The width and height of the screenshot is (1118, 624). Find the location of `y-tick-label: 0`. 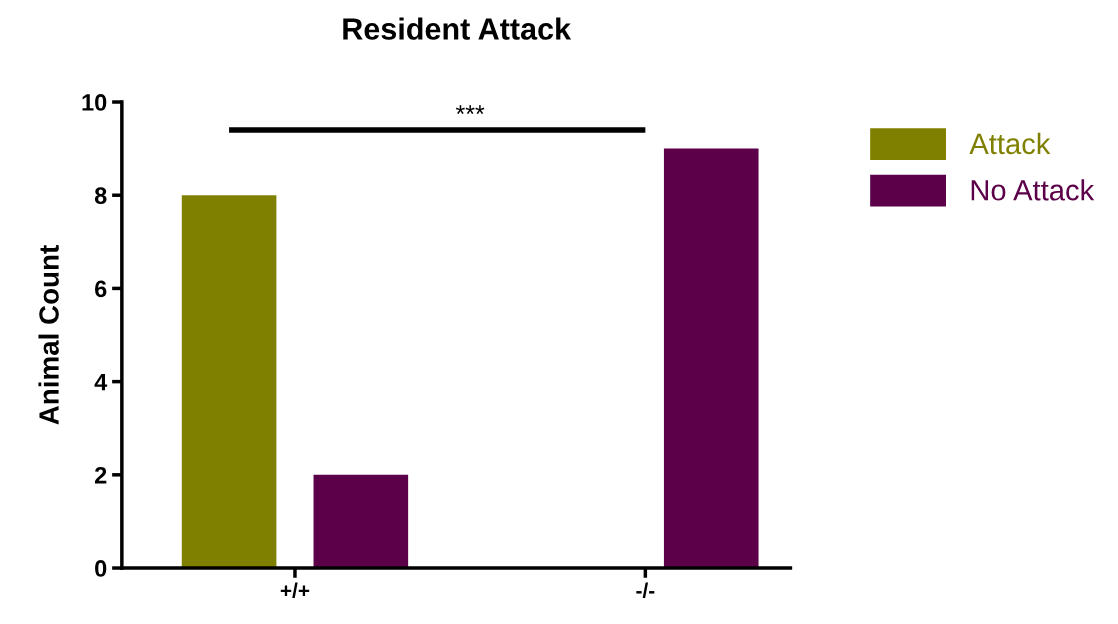

y-tick-label: 0 is located at coordinates (101, 568).